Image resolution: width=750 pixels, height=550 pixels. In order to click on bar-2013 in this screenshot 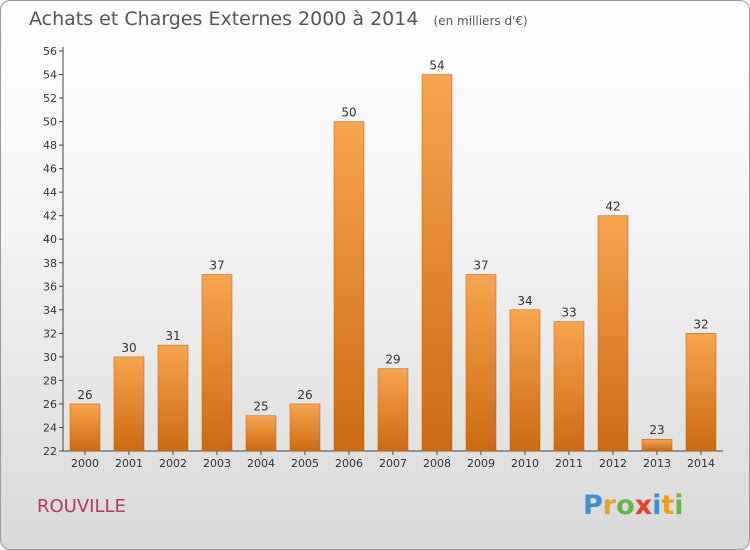, I will do `click(657, 445)`.